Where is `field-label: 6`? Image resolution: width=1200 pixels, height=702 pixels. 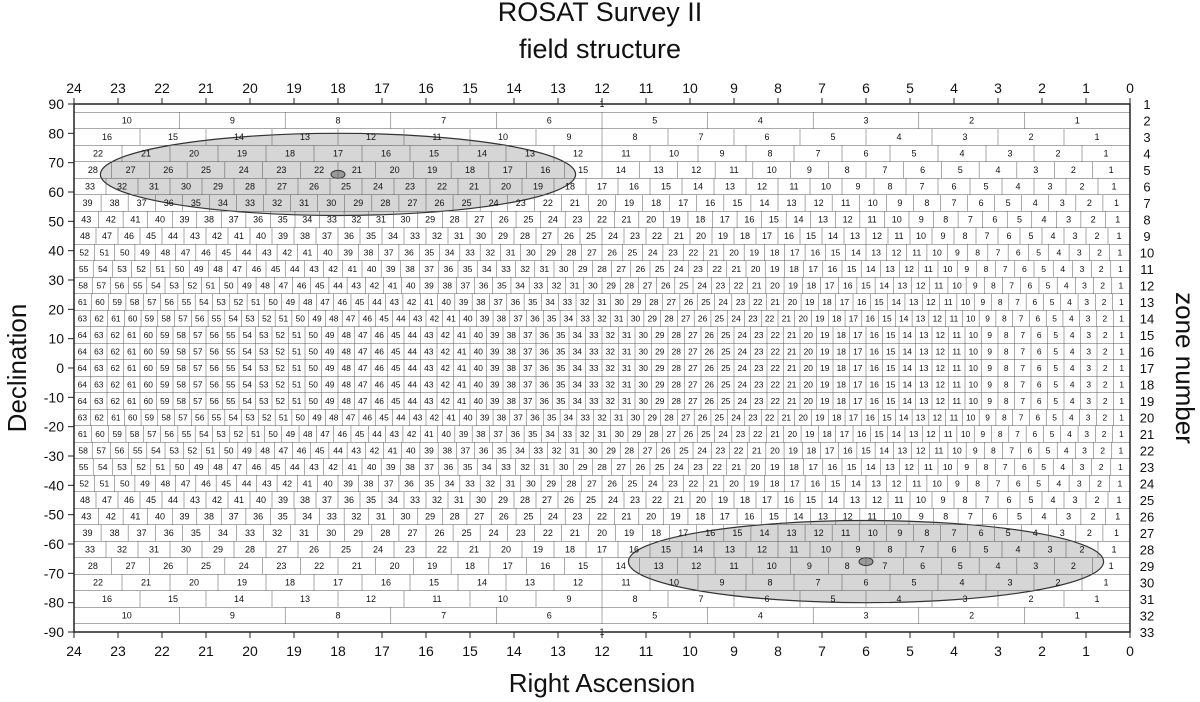
field-label: 6 is located at coordinates (1039, 368).